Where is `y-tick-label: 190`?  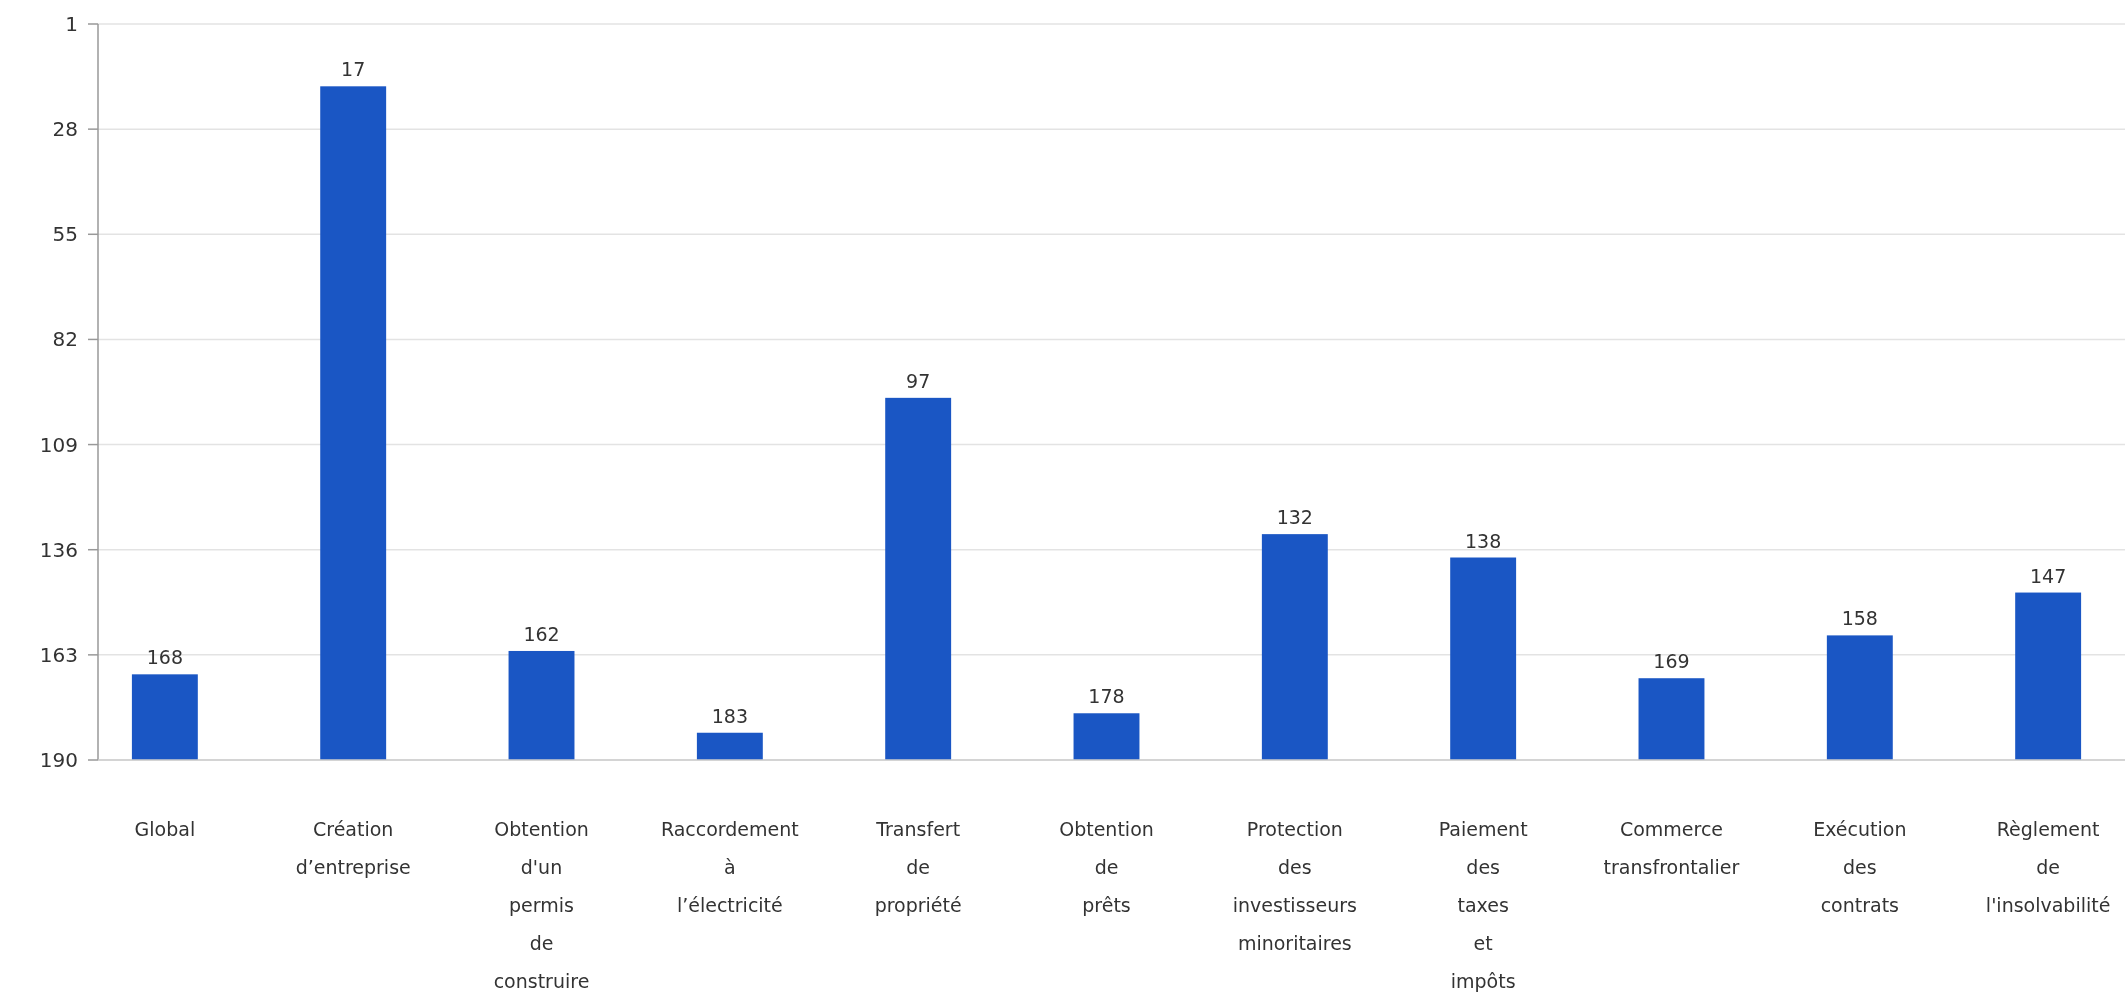
y-tick-label: 190 is located at coordinates (58, 760).